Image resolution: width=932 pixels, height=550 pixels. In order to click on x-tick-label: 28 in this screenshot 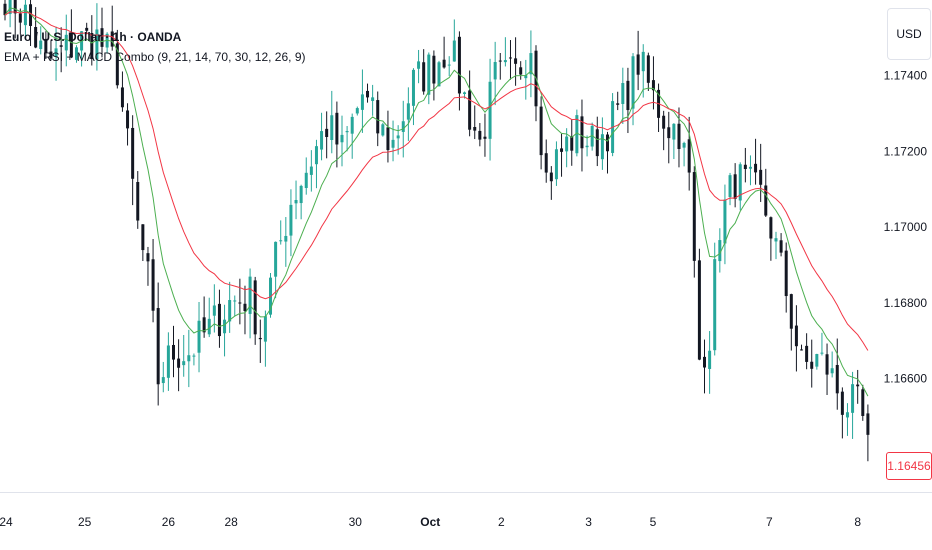, I will do `click(232, 522)`.